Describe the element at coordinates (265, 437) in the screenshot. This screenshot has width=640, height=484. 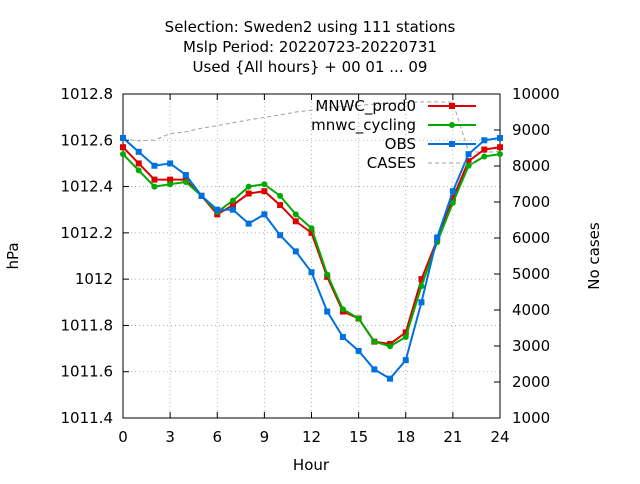
I see `x-tick-label: 9` at that location.